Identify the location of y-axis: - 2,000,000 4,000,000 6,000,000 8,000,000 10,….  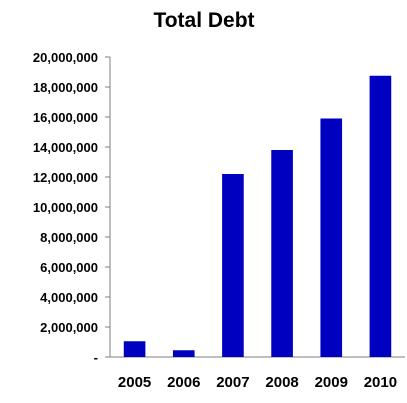
(72, 207).